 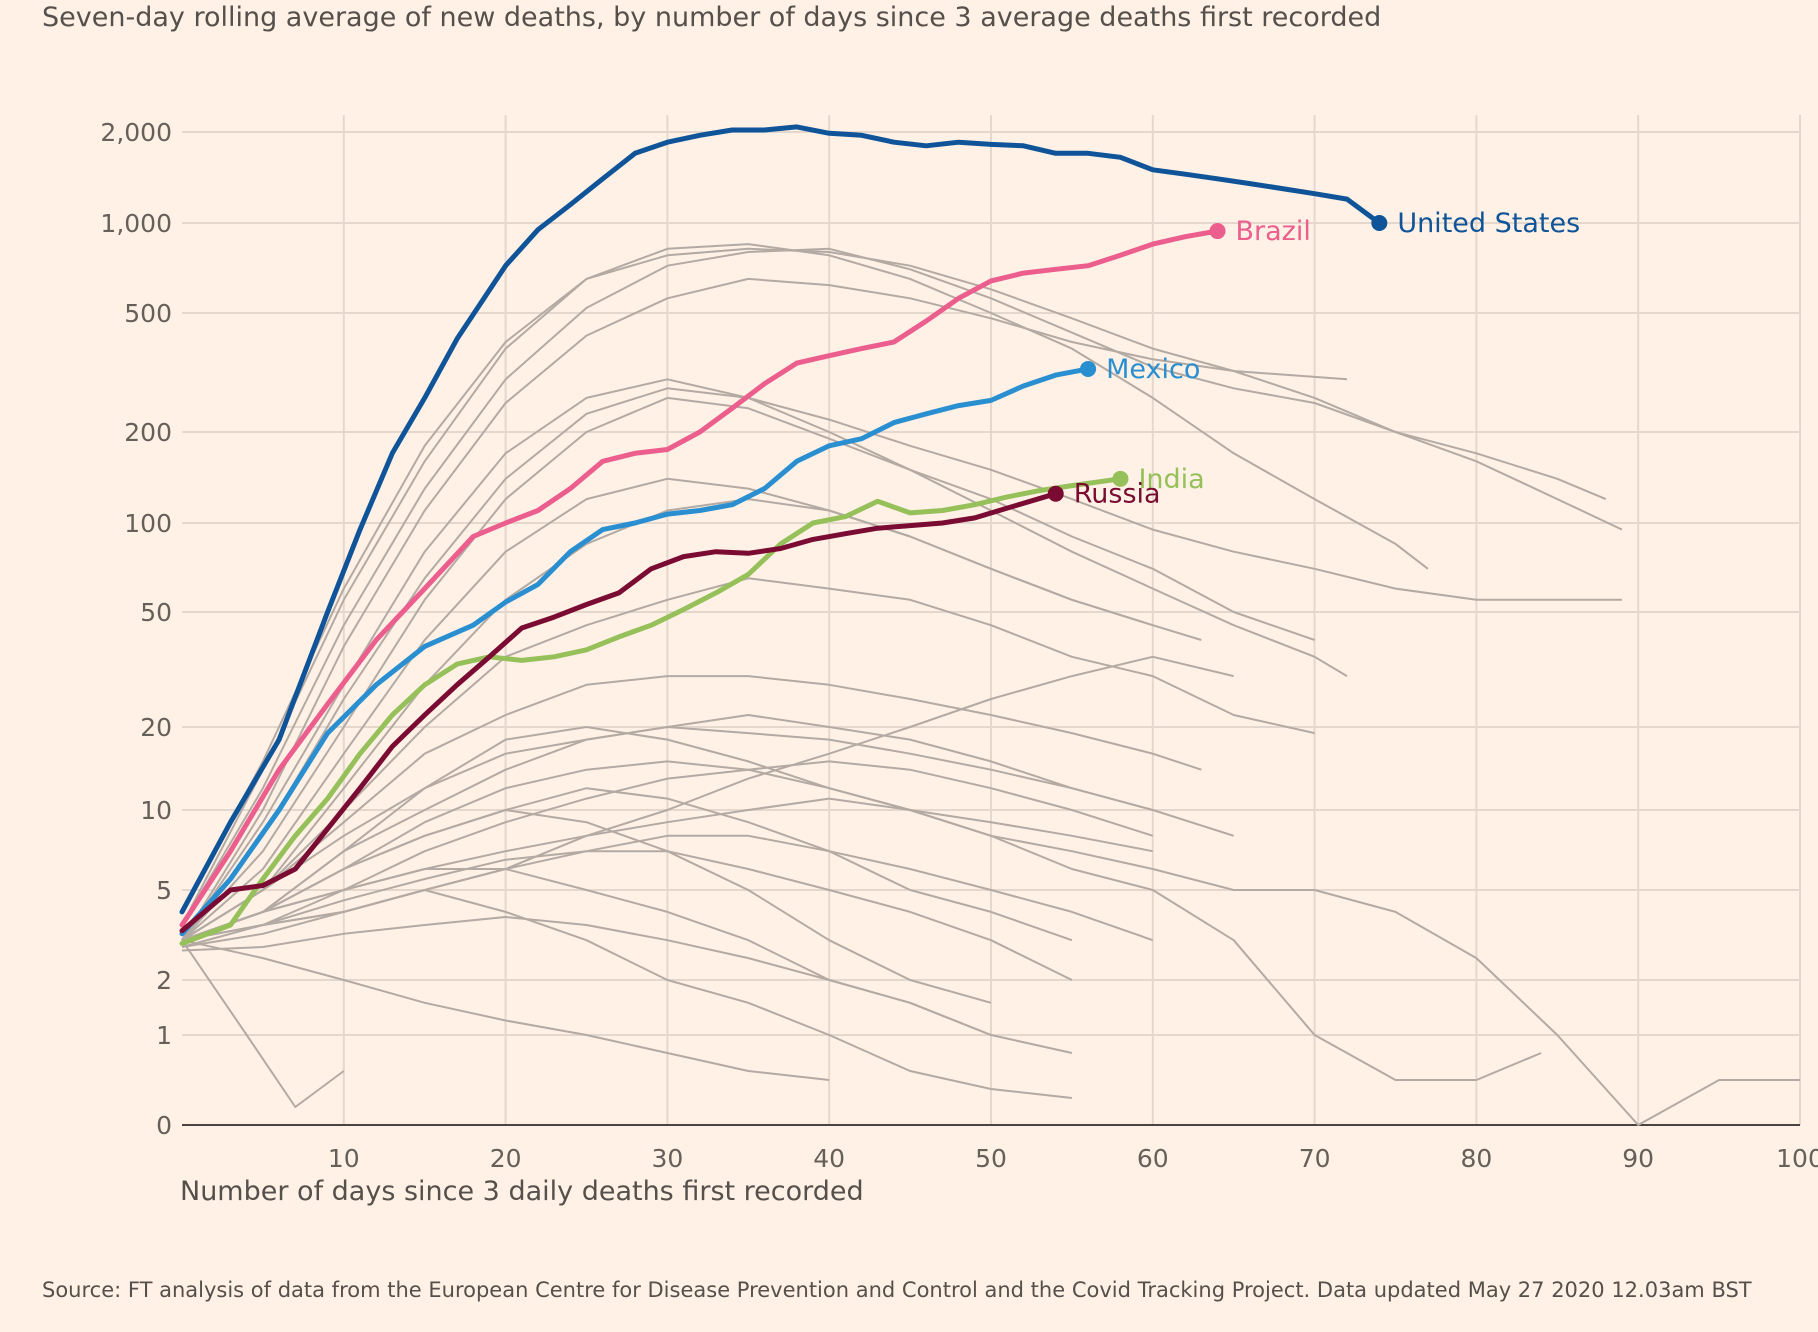 What do you see at coordinates (164, 1035) in the screenshot?
I see `y-tick-label: 1` at bounding box center [164, 1035].